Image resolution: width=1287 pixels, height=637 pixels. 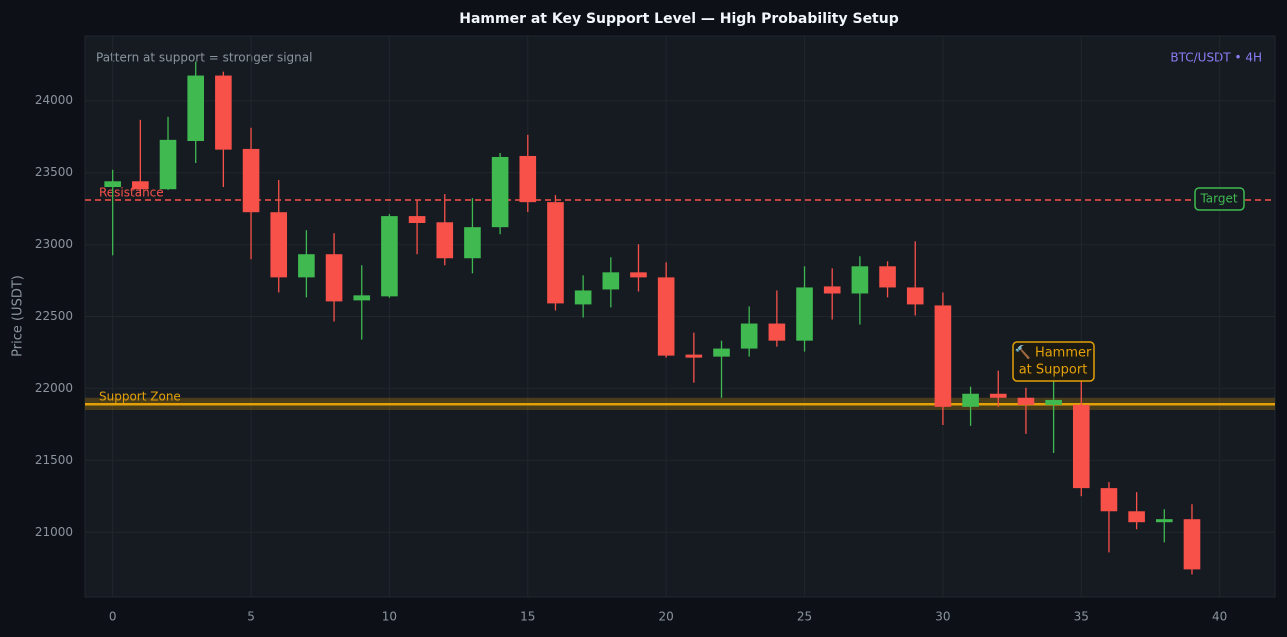 I want to click on y-tick-label: 23000, so click(x=54, y=244).